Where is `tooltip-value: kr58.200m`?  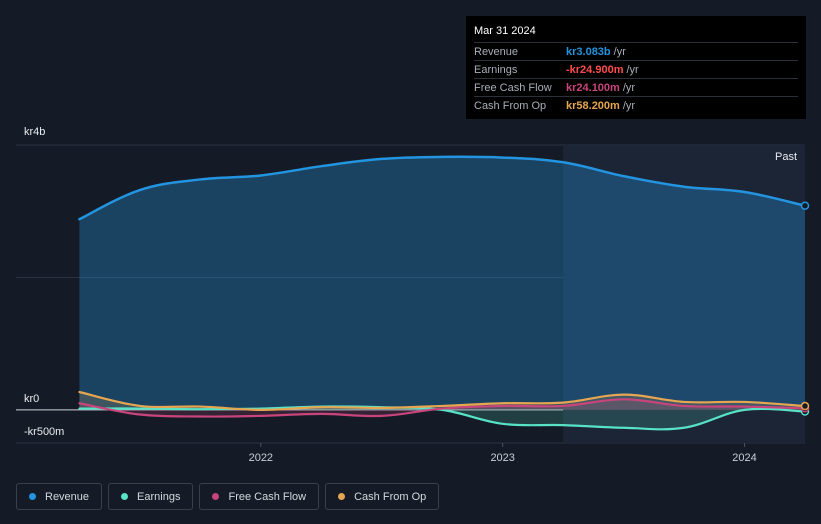 tooltip-value: kr58.200m is located at coordinates (593, 105).